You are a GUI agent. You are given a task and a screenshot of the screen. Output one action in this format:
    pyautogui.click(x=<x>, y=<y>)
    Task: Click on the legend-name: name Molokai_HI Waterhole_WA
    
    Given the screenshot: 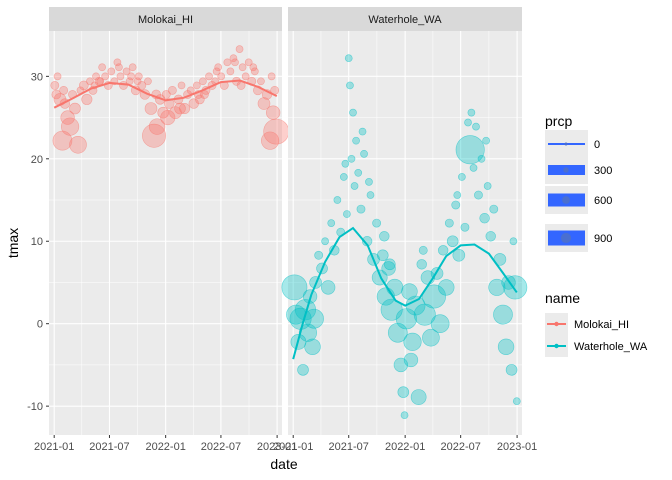 What is the action you would take?
    pyautogui.click(x=596, y=323)
    